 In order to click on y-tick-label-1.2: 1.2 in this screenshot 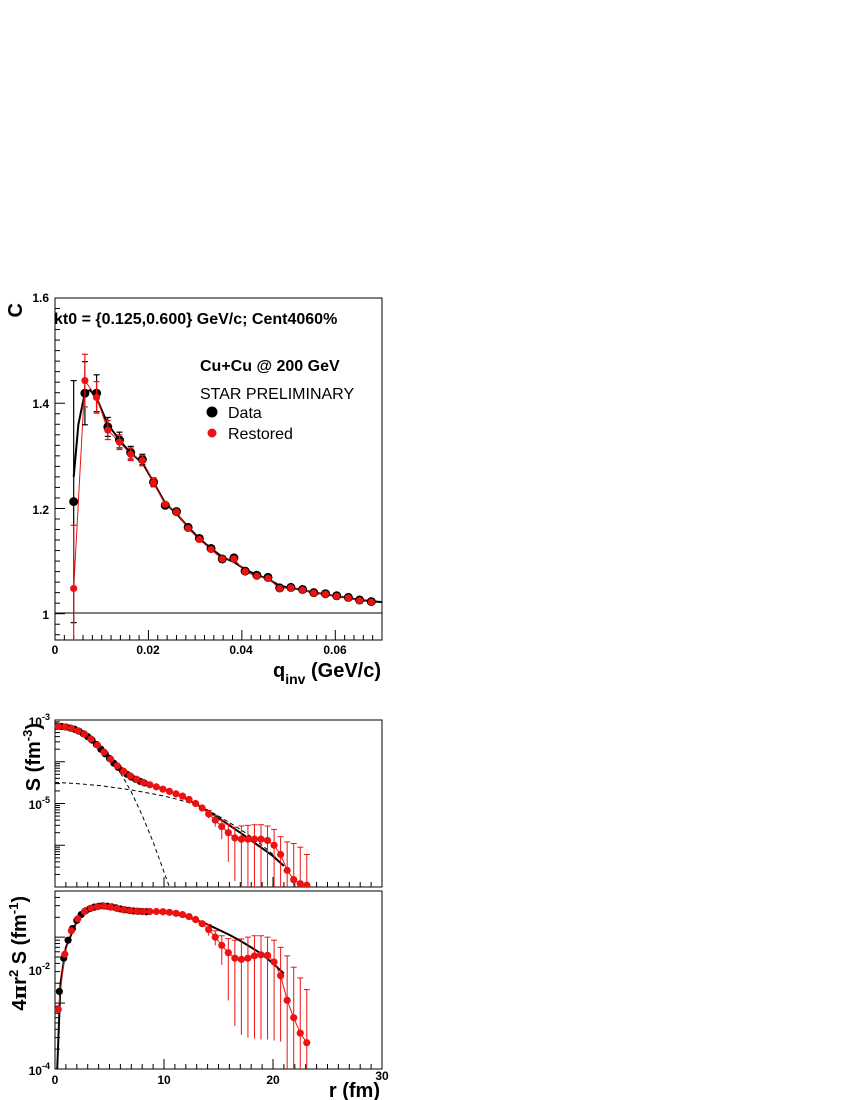, I will do `click(40, 510)`.